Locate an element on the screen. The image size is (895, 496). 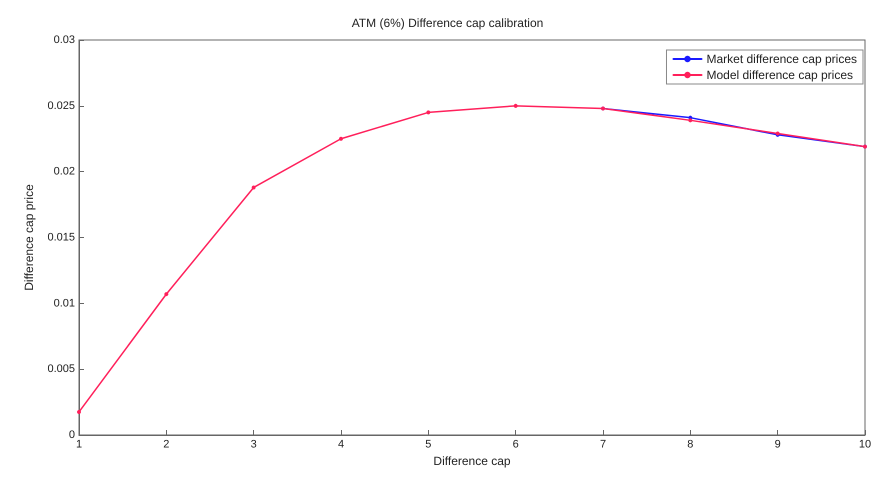
x-tick-label: 8 is located at coordinates (690, 444).